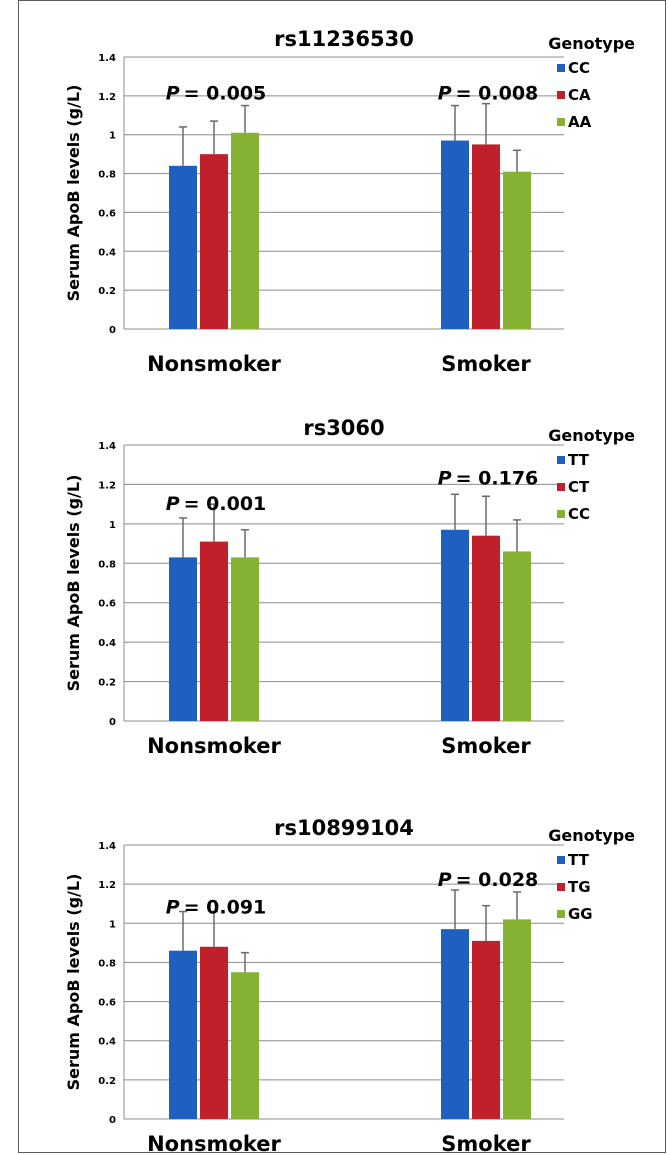 The height and width of the screenshot is (1155, 669). I want to click on p-value-annotation: P = 0.008, so click(488, 94).